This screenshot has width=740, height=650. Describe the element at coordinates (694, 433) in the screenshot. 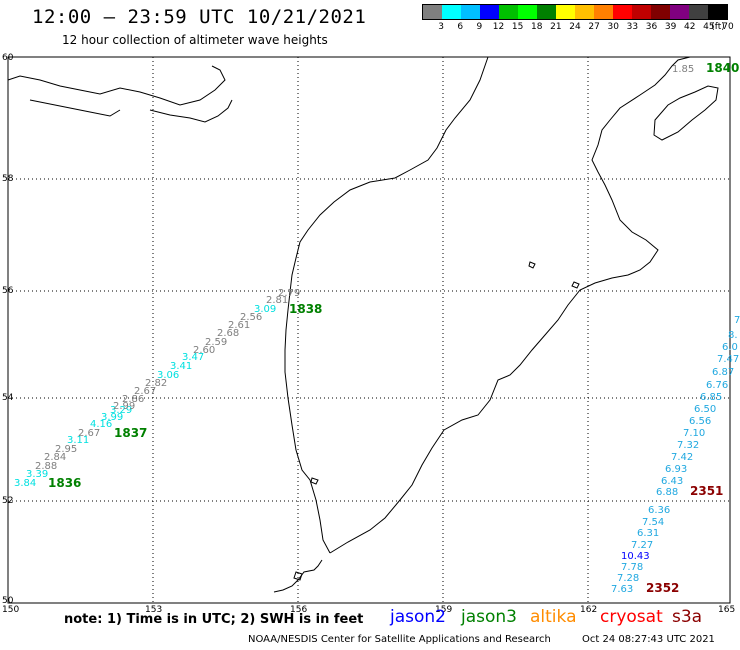

I see `track2-value: 7.10` at that location.